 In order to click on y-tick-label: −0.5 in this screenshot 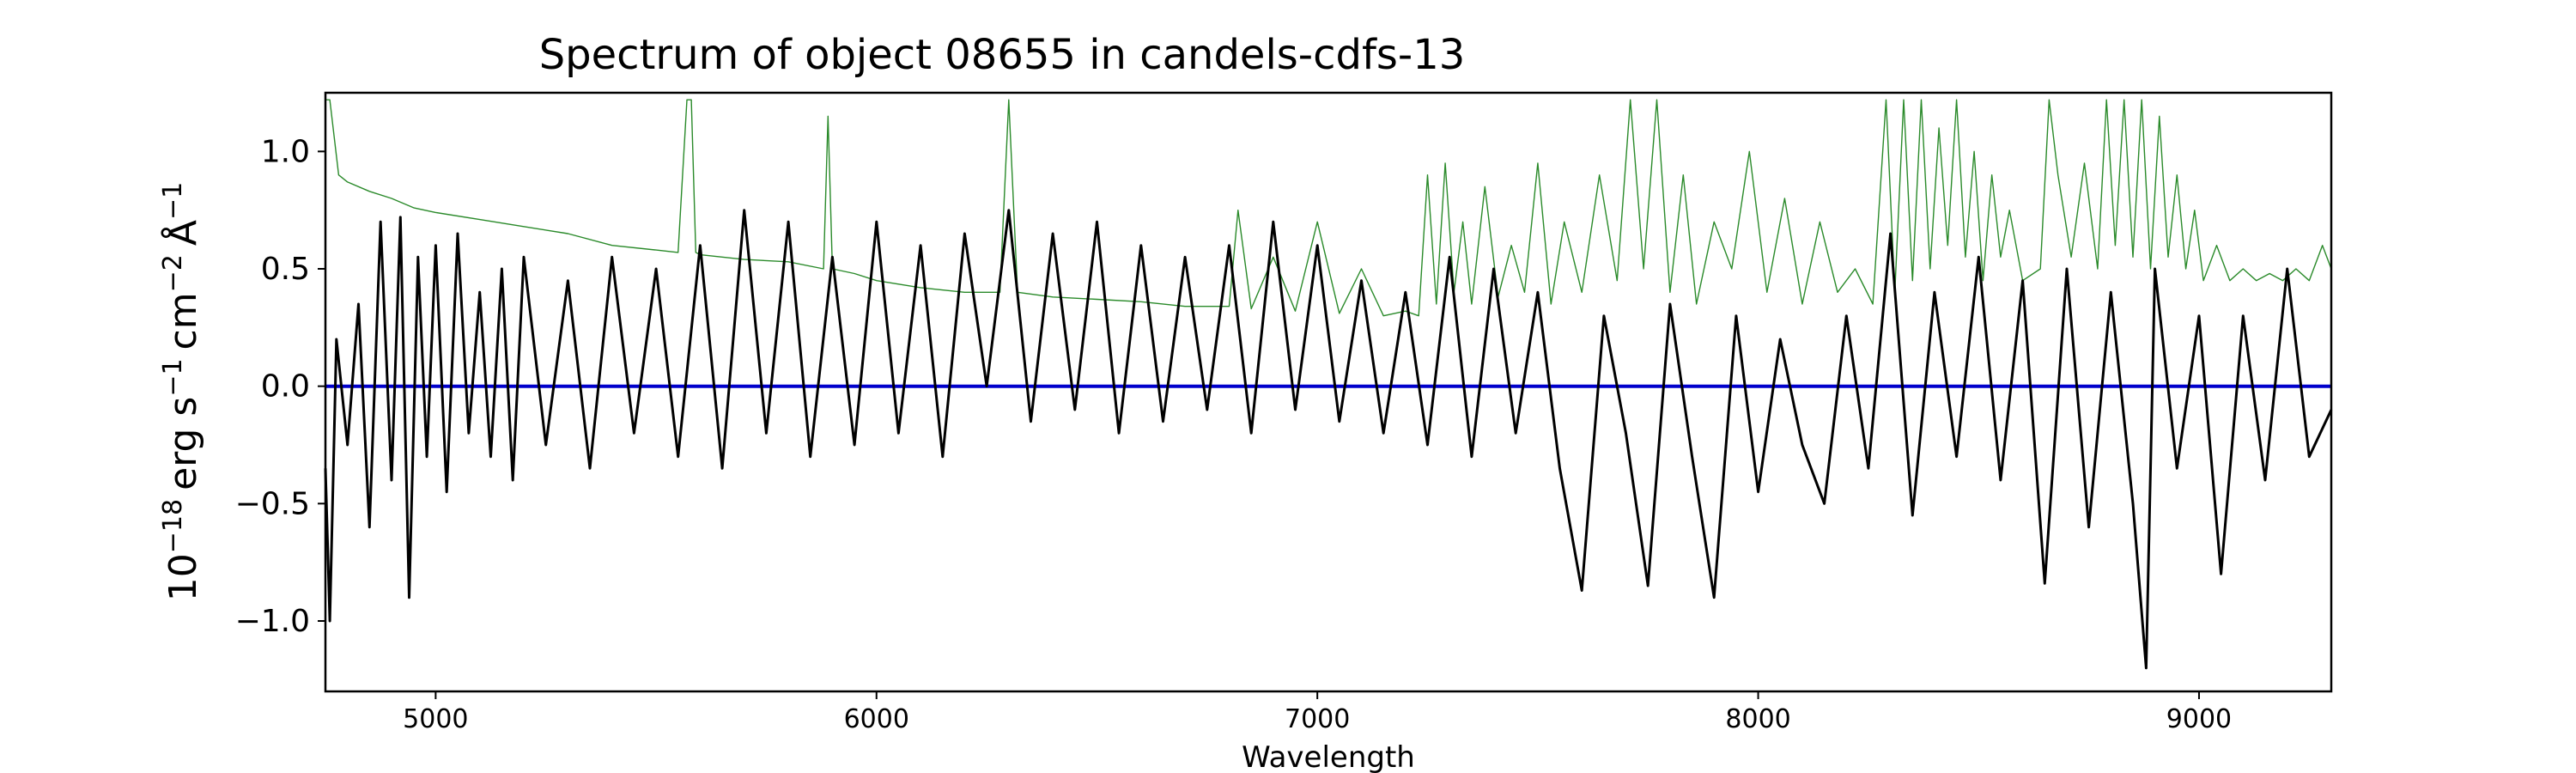, I will do `click(272, 503)`.